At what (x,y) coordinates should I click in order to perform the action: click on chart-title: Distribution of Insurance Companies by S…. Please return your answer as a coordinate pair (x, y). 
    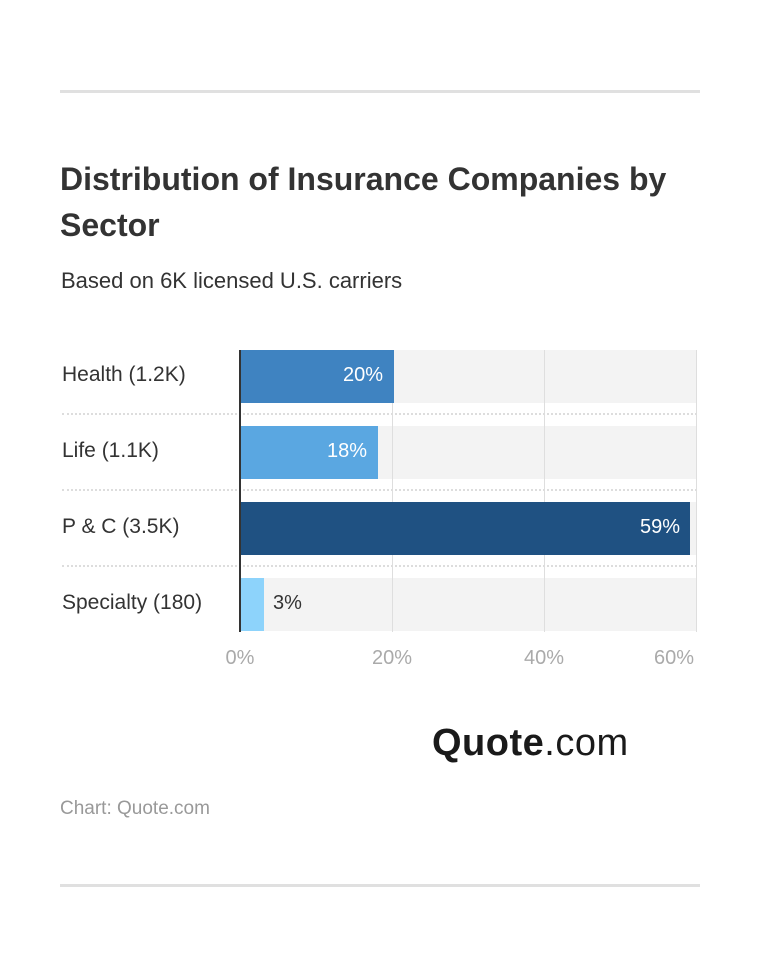
    Looking at the image, I should click on (363, 202).